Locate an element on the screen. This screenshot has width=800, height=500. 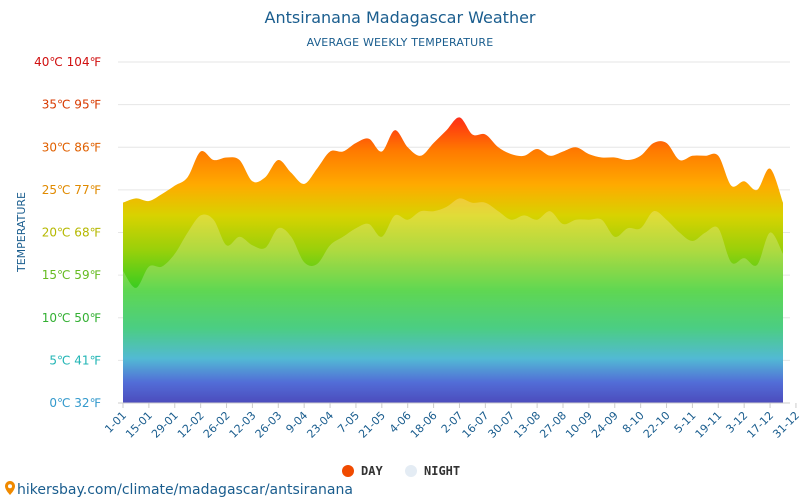
x-tick-label: 27-08 is located at coordinates (553, 425).